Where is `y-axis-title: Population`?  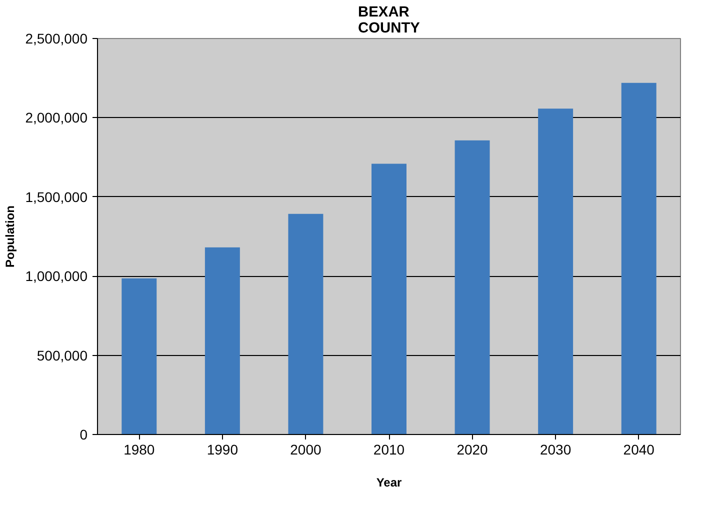
y-axis-title: Population is located at coordinates (10, 236).